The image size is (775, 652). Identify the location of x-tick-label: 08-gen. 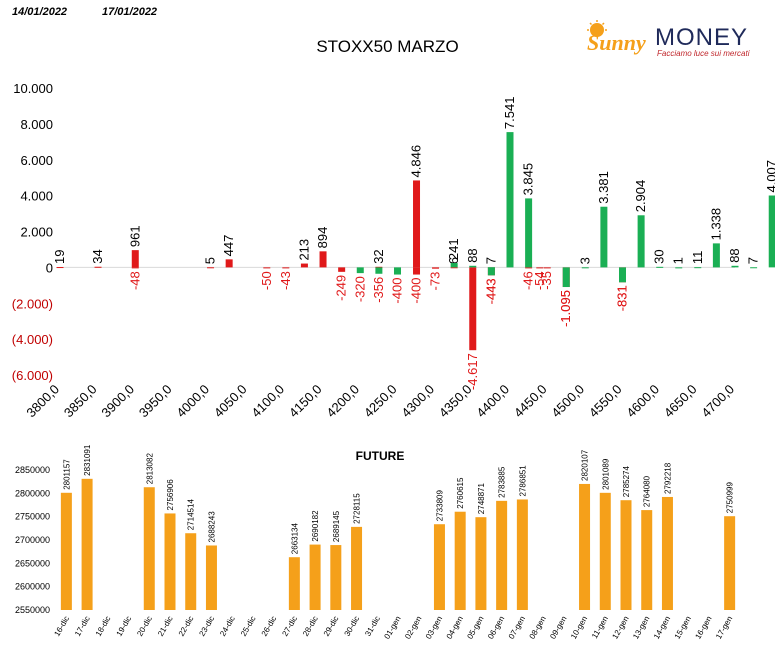
(538, 628).